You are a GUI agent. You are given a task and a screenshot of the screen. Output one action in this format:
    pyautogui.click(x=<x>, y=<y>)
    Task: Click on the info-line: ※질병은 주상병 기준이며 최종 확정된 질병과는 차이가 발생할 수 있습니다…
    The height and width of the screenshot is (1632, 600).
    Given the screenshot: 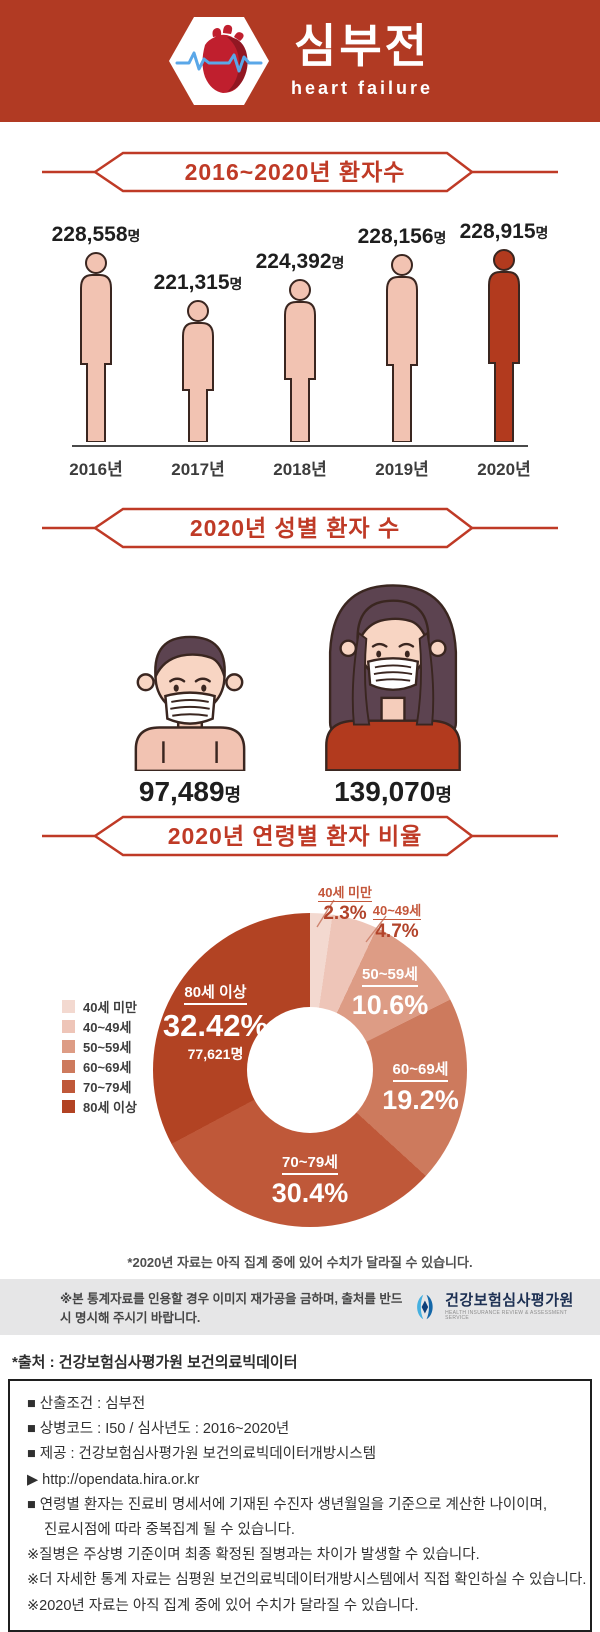 What is the action you would take?
    pyautogui.click(x=253, y=1555)
    